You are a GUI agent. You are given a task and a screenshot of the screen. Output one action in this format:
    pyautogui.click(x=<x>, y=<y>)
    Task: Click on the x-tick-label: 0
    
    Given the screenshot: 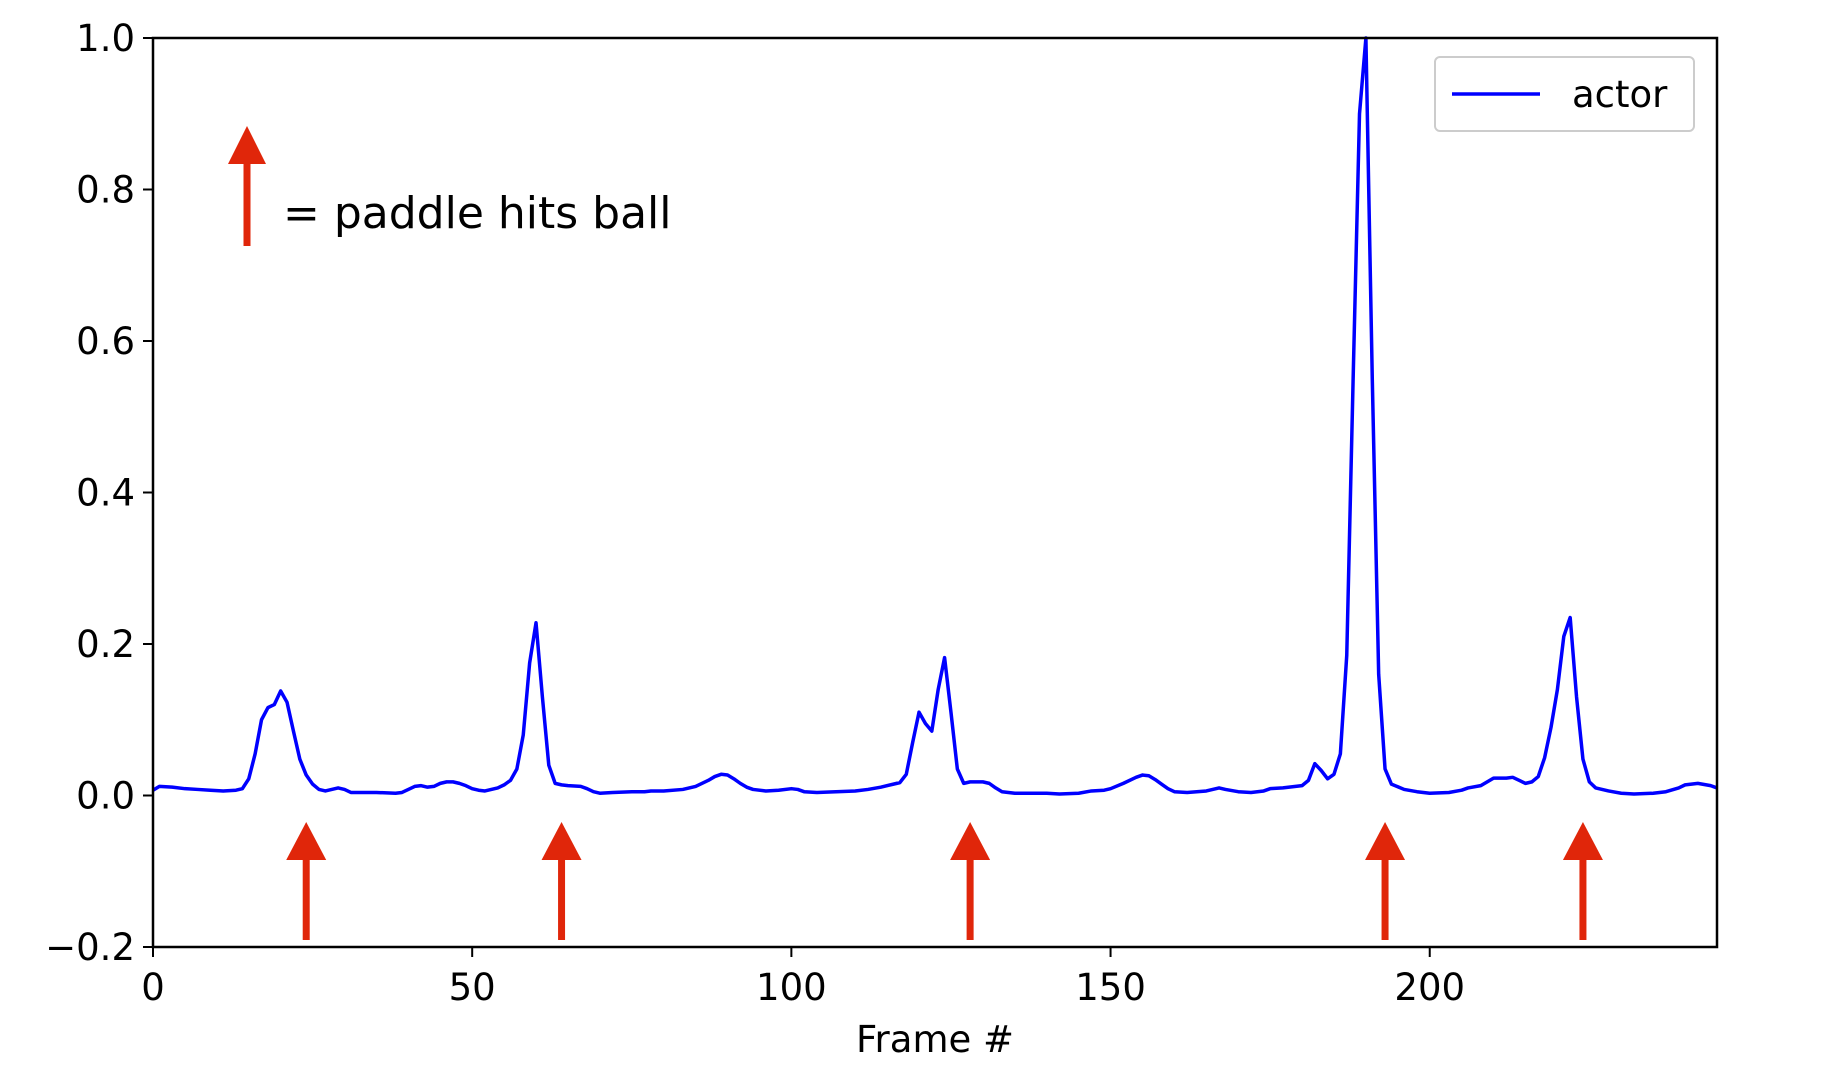 What is the action you would take?
    pyautogui.click(x=153, y=987)
    